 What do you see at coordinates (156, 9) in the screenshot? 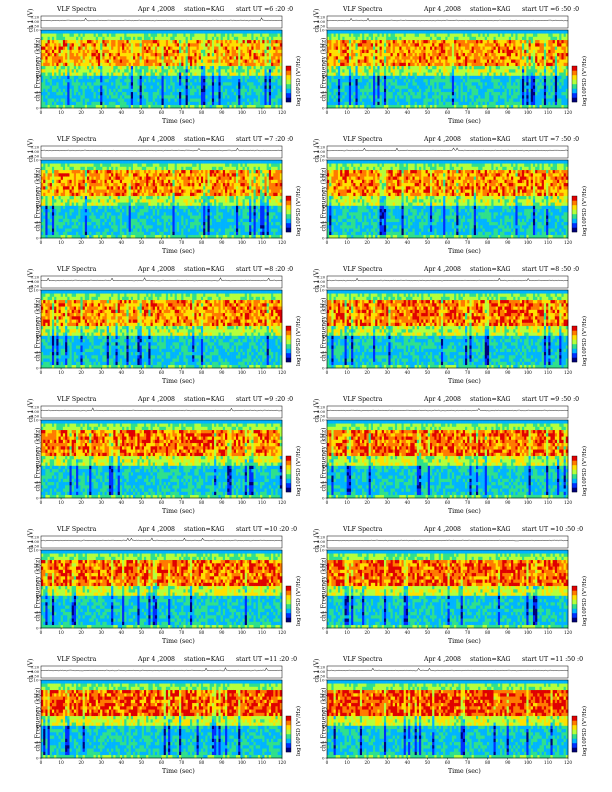
I see `panel-date: Apr 4 ,2008` at bounding box center [156, 9].